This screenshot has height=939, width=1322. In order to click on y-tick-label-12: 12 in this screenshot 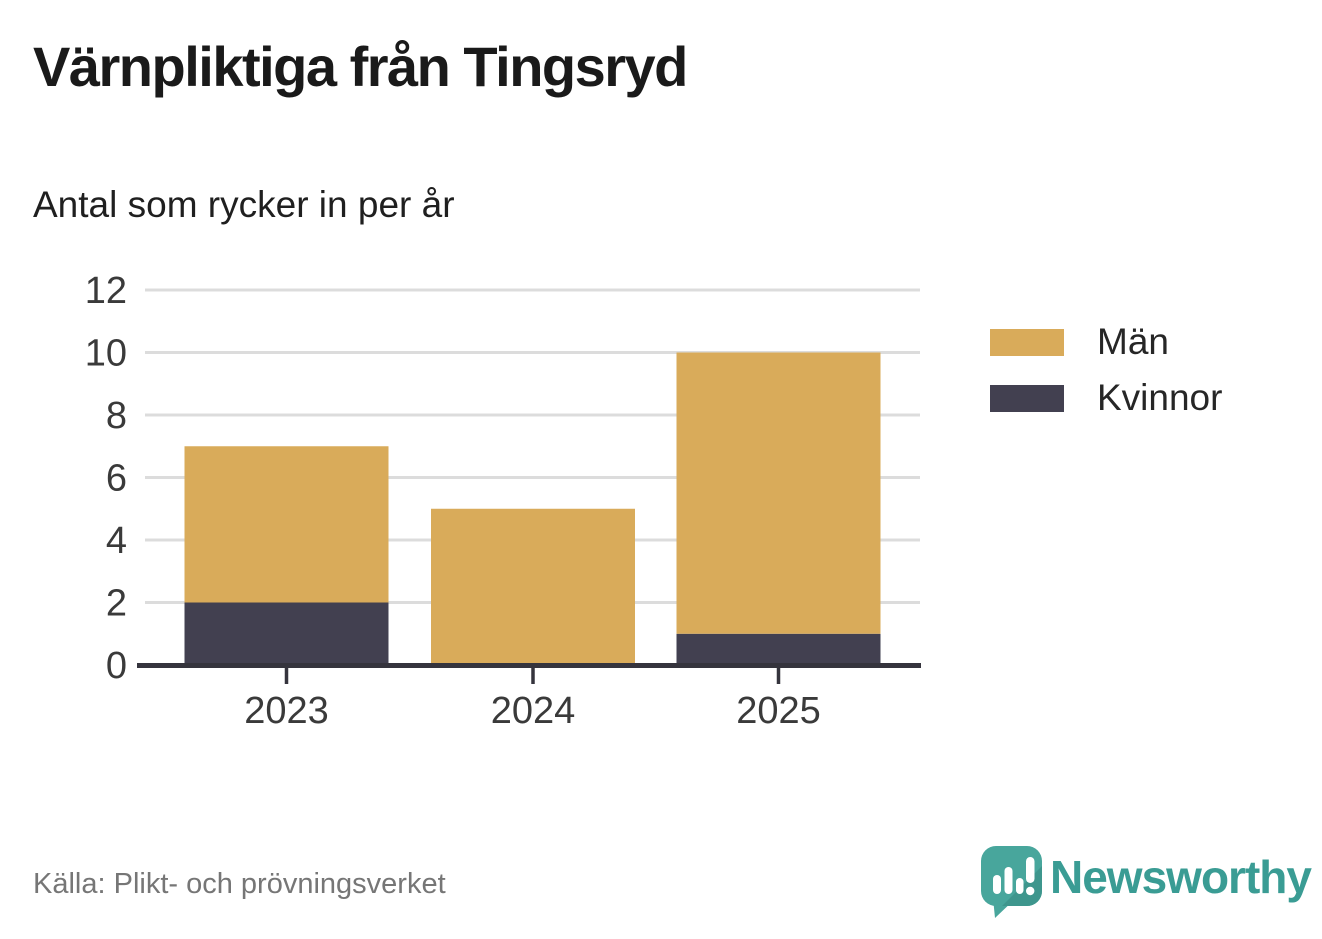, I will do `click(106, 291)`.